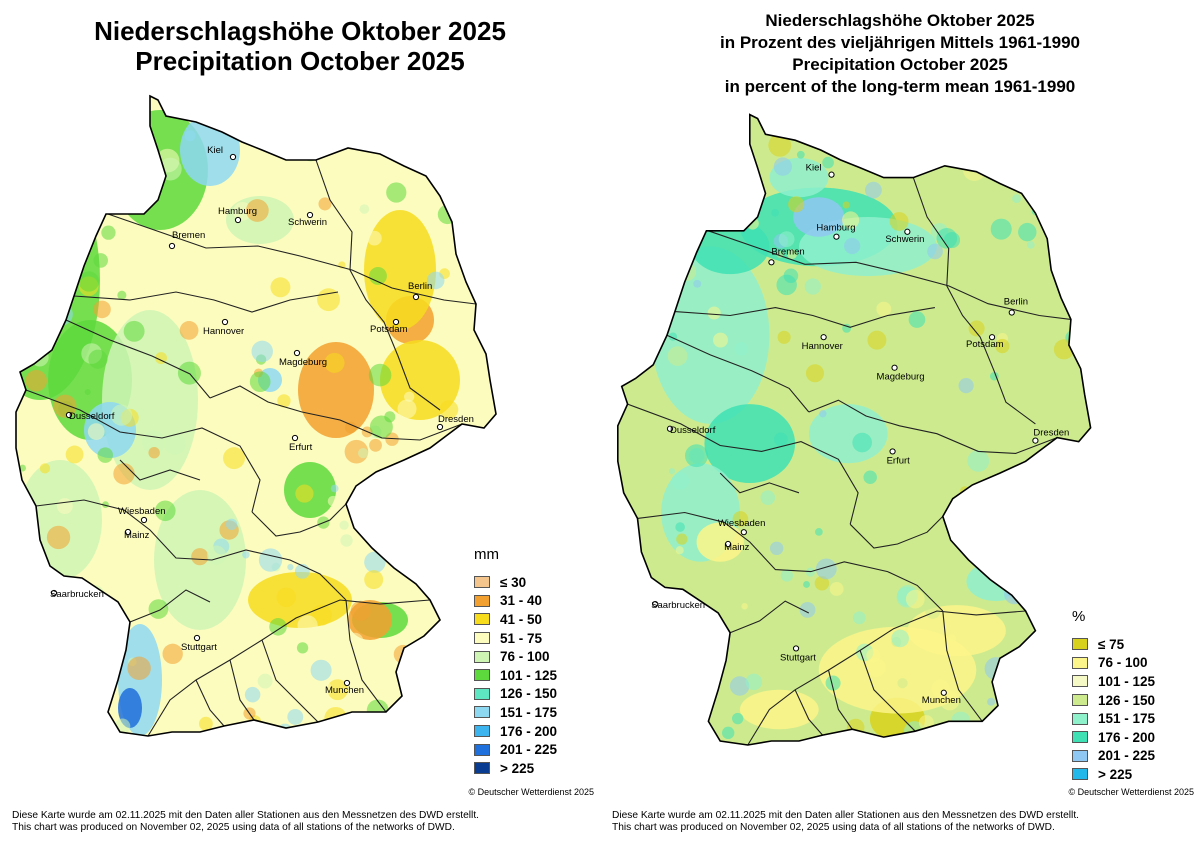  What do you see at coordinates (814, 168) in the screenshot?
I see `city-label: Kiel` at bounding box center [814, 168].